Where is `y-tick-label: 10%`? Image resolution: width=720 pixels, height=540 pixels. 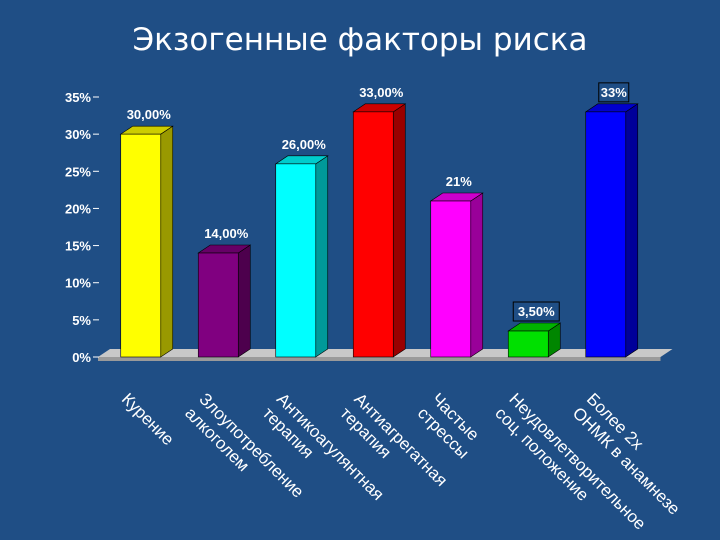 y-tick-label: 10% is located at coordinates (78, 283).